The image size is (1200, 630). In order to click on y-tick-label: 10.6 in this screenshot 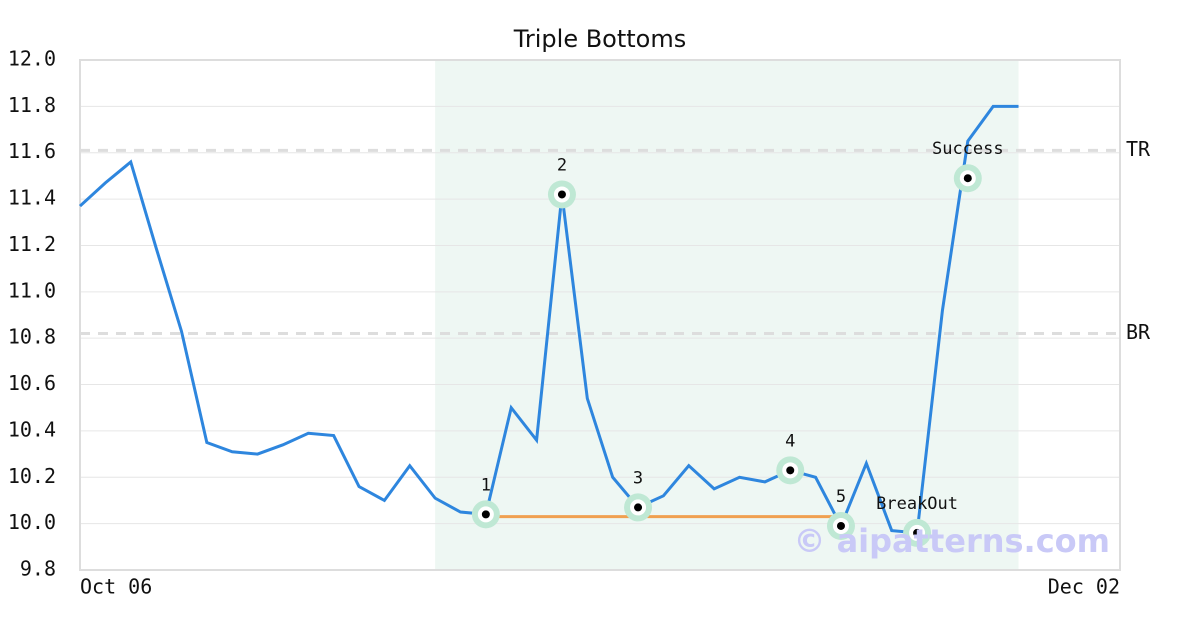, I will do `click(32, 383)`.